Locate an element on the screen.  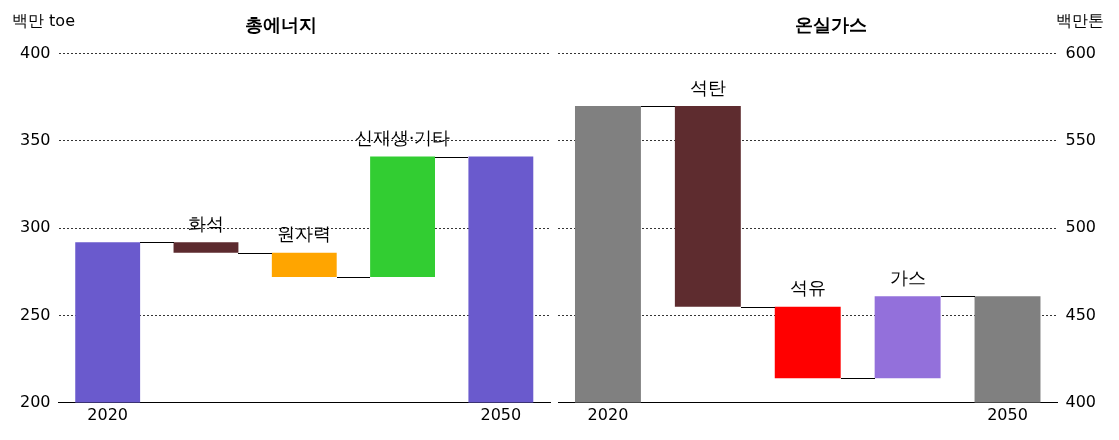
y-tick-label: 200 is located at coordinates (35, 401).